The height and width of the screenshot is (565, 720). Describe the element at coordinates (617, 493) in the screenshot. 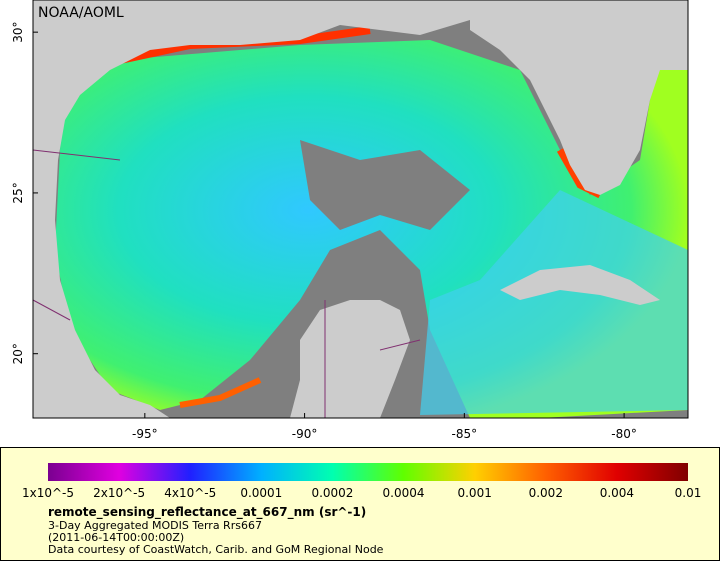

I see `colorbar-tick-label: 0.004` at that location.